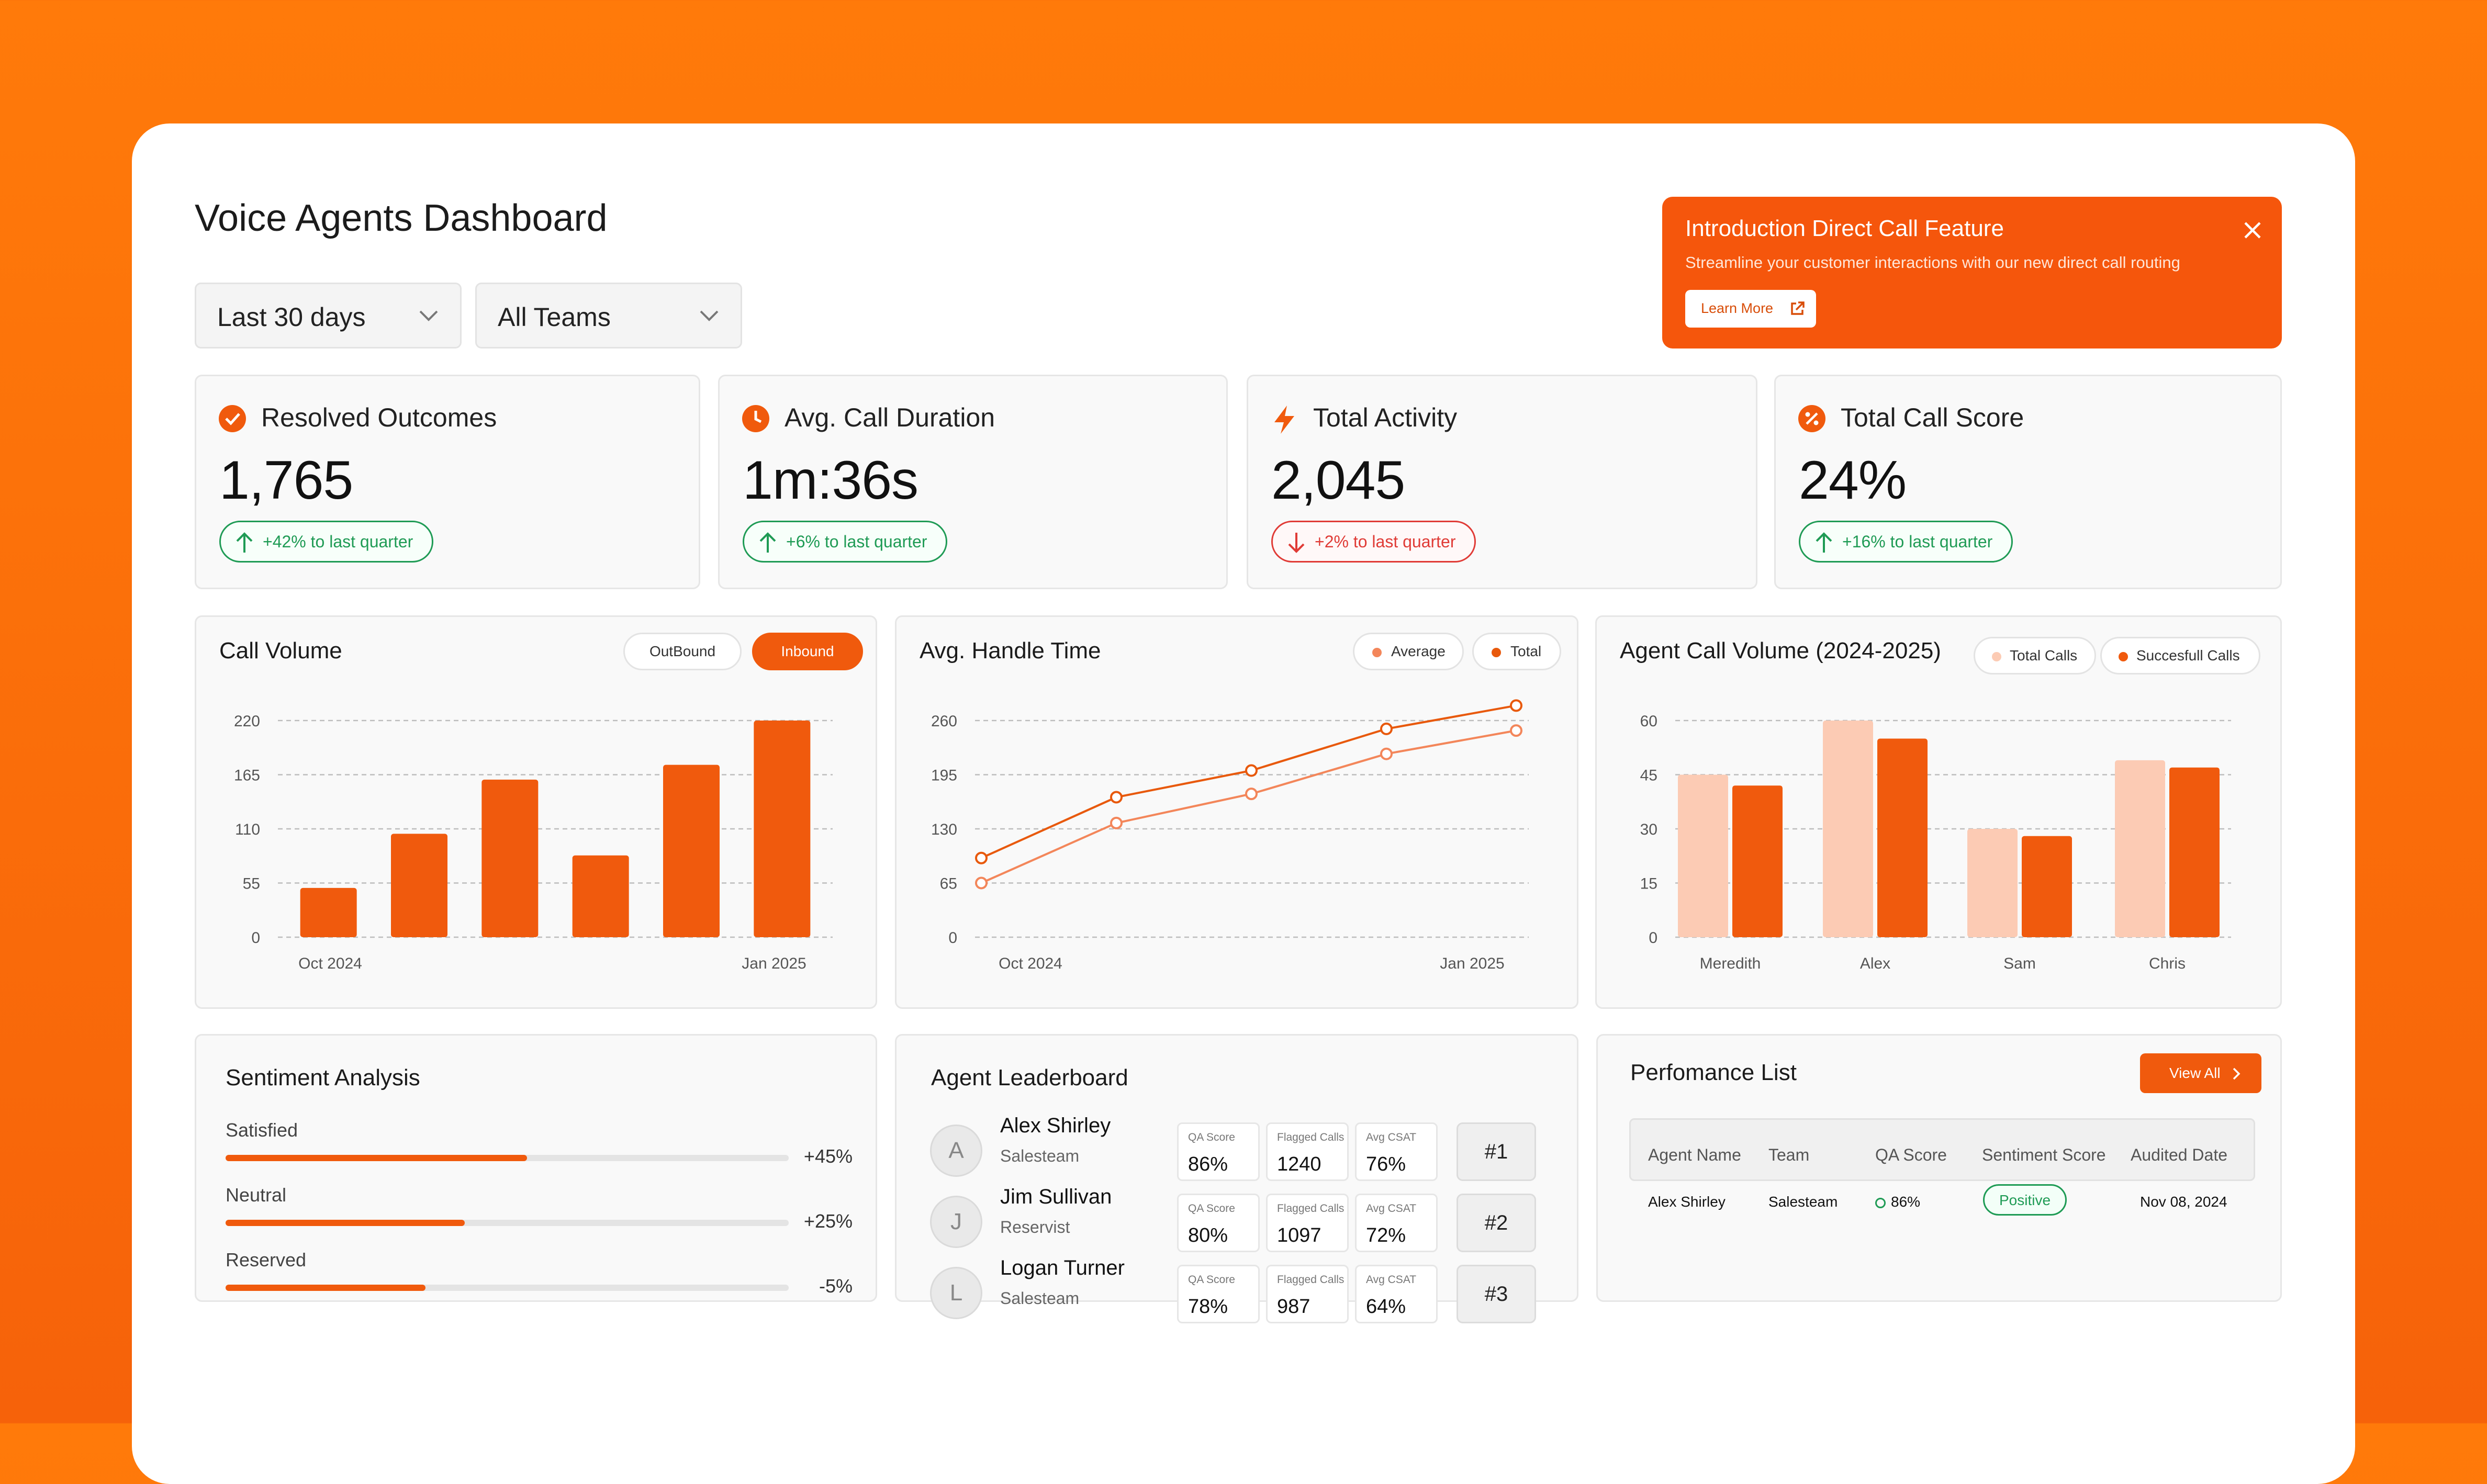  I want to click on date-range-select: Last 30 days, so click(328, 315).